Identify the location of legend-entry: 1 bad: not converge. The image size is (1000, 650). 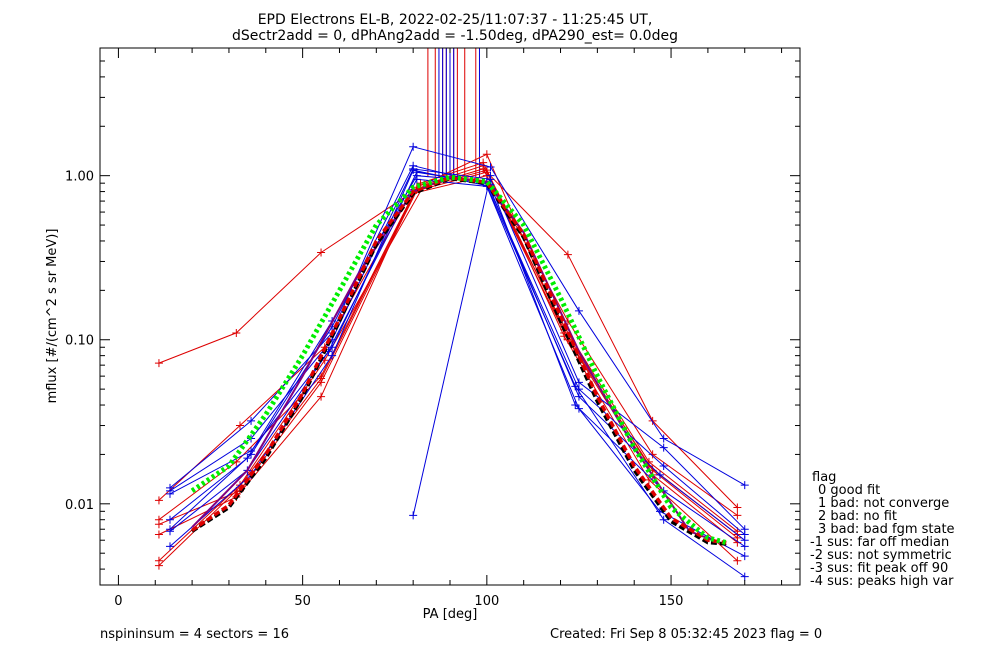
(883, 503).